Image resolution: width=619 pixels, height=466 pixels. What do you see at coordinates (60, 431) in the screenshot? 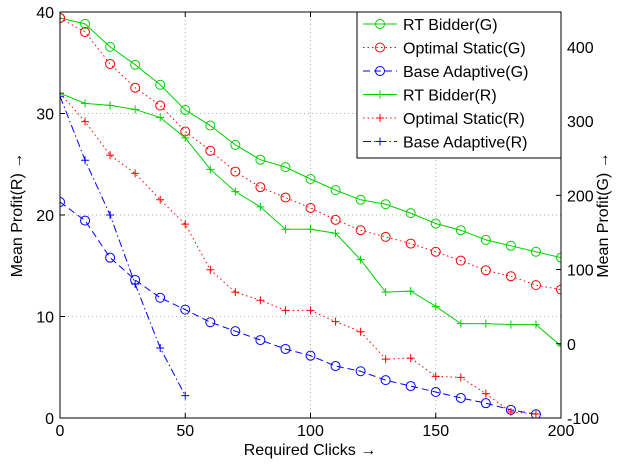
I see `x-tick-label: 0` at bounding box center [60, 431].